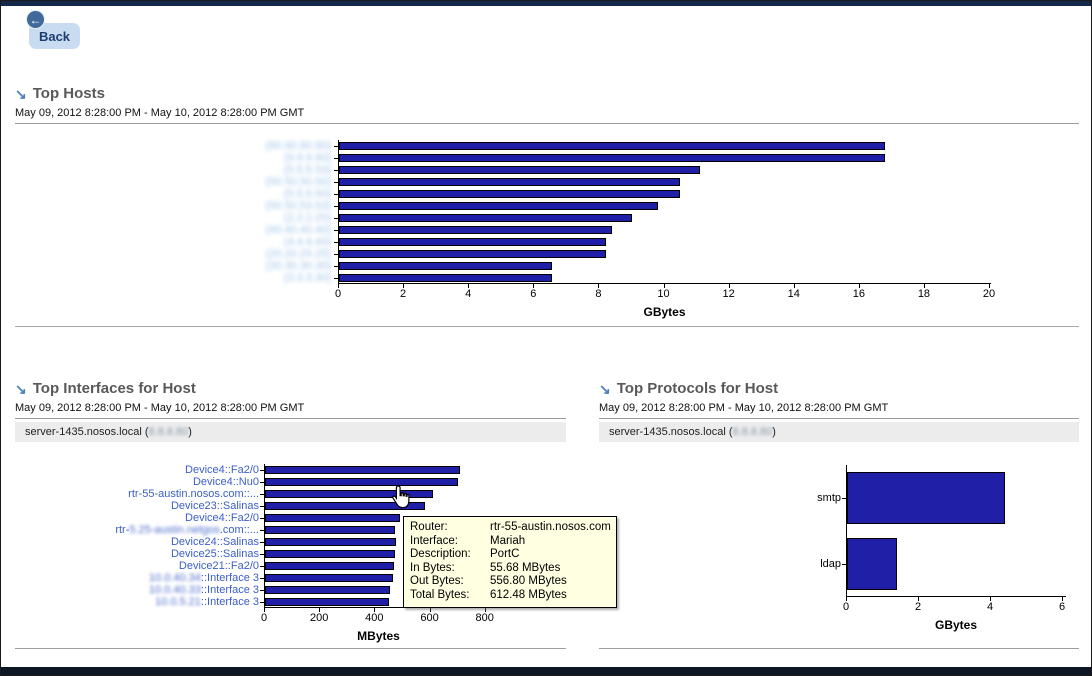  I want to click on y-axis-label: (3.3.3.30), so click(173, 278).